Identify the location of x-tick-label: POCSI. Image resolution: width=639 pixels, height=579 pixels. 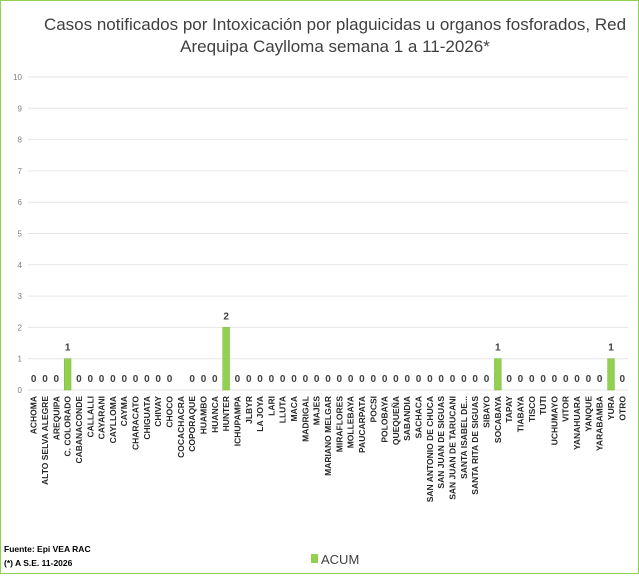
(373, 409).